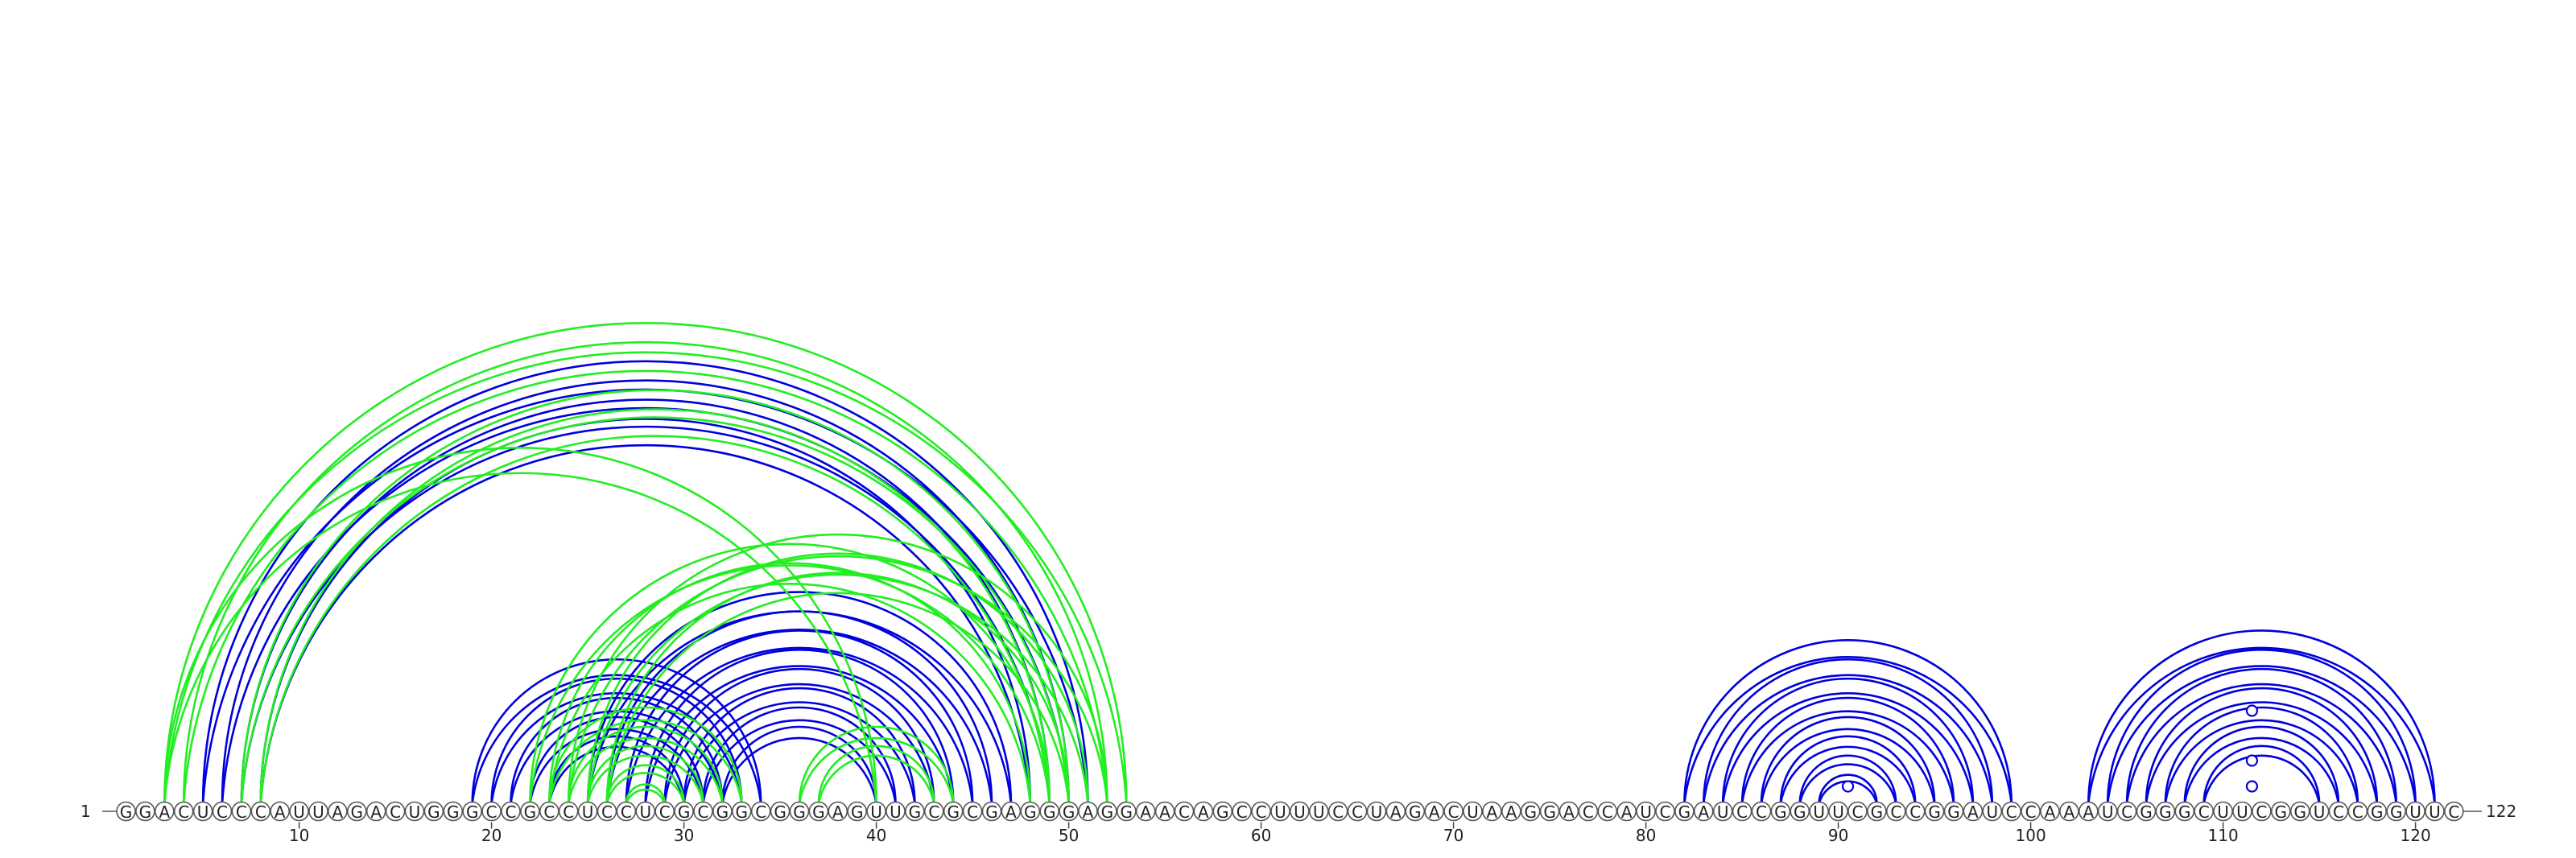  Describe the element at coordinates (1838, 835) in the screenshot. I see `tick-label: 90` at that location.